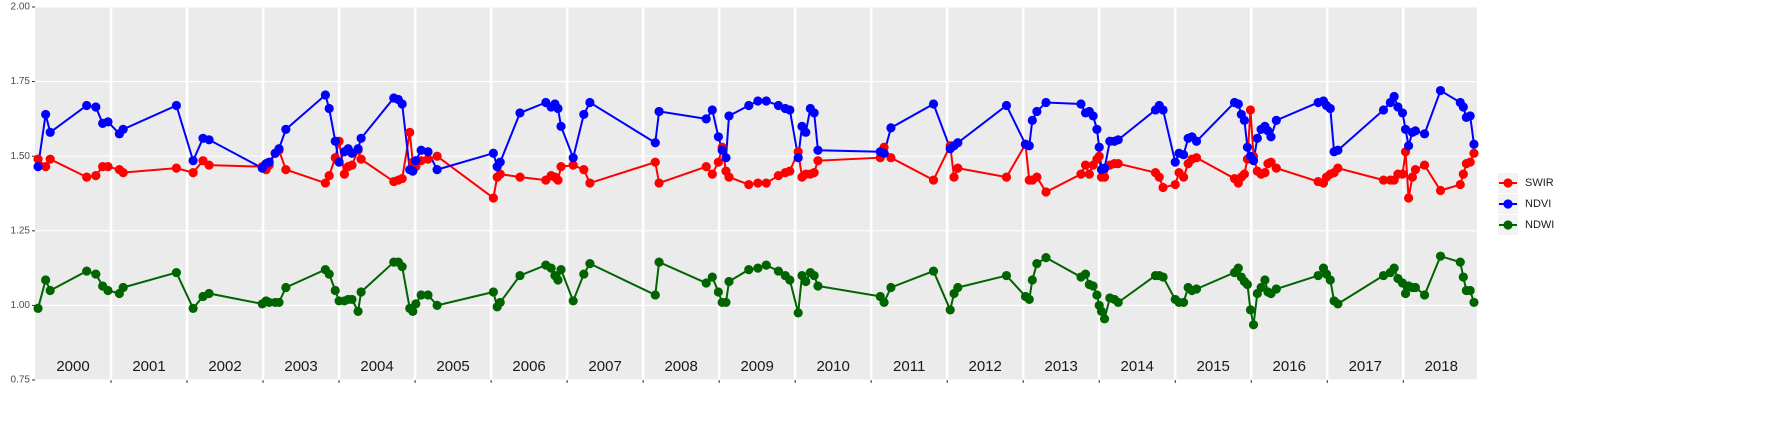  What do you see at coordinates (528, 366) in the screenshot?
I see `year-label: 2006` at bounding box center [528, 366].